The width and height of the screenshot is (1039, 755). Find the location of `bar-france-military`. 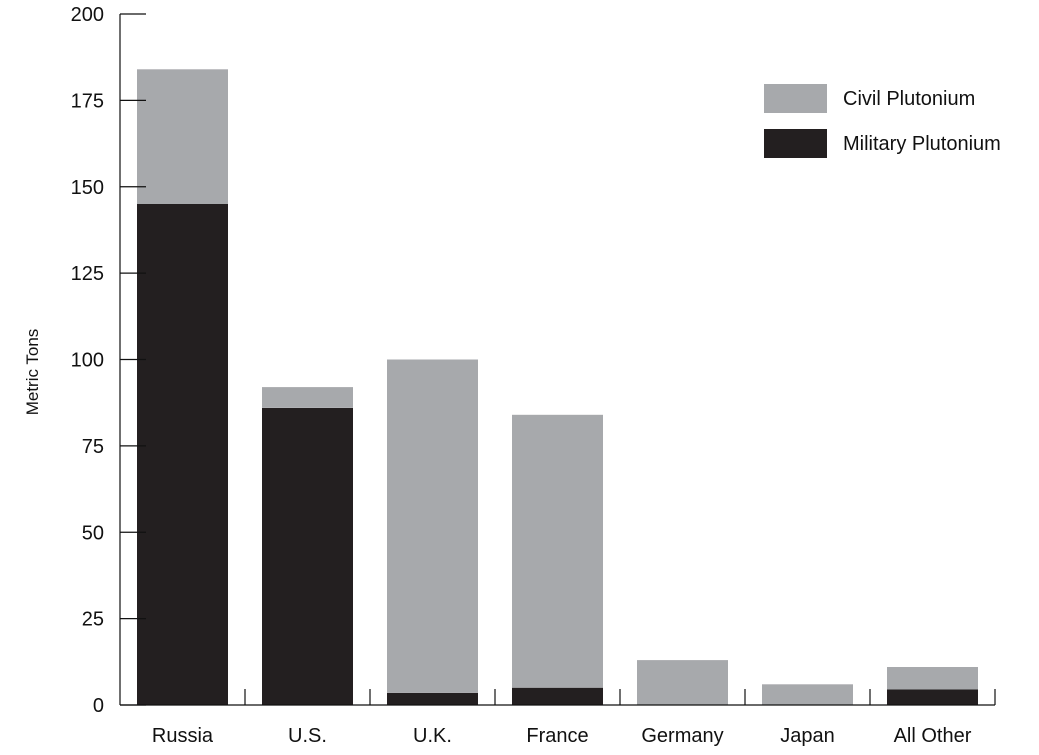

bar-france-military is located at coordinates (557, 696).